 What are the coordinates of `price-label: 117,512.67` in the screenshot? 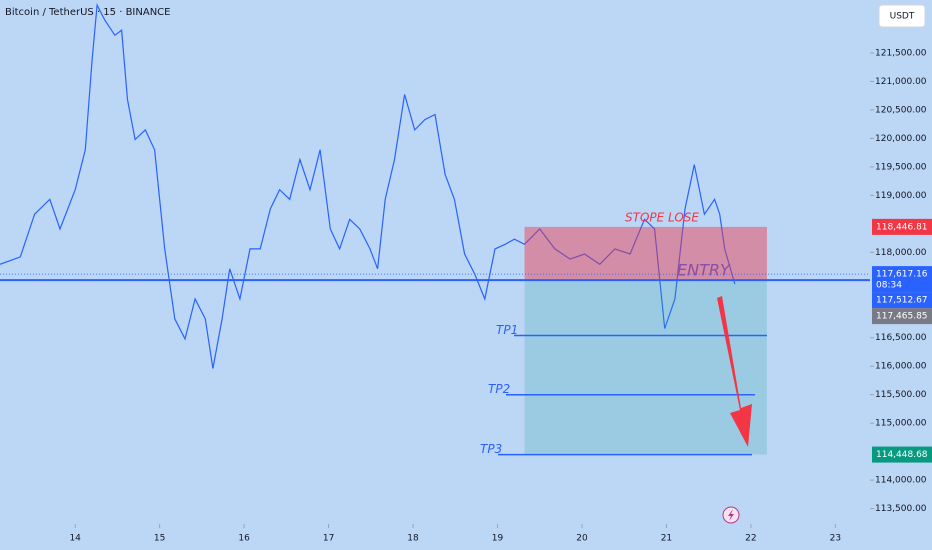 It's located at (902, 301).